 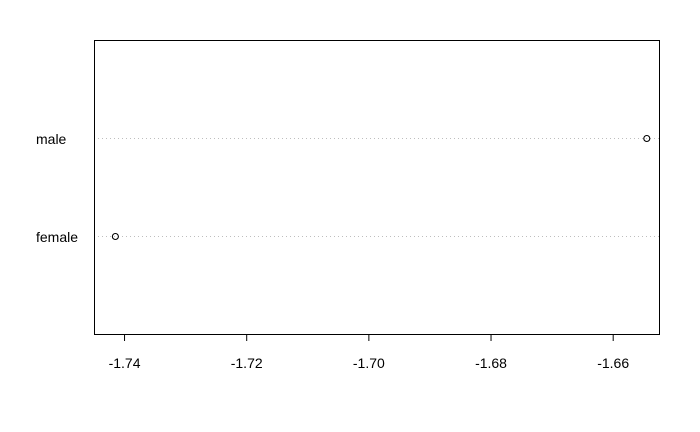 I want to click on category-labels: female male, so click(x=57, y=188).